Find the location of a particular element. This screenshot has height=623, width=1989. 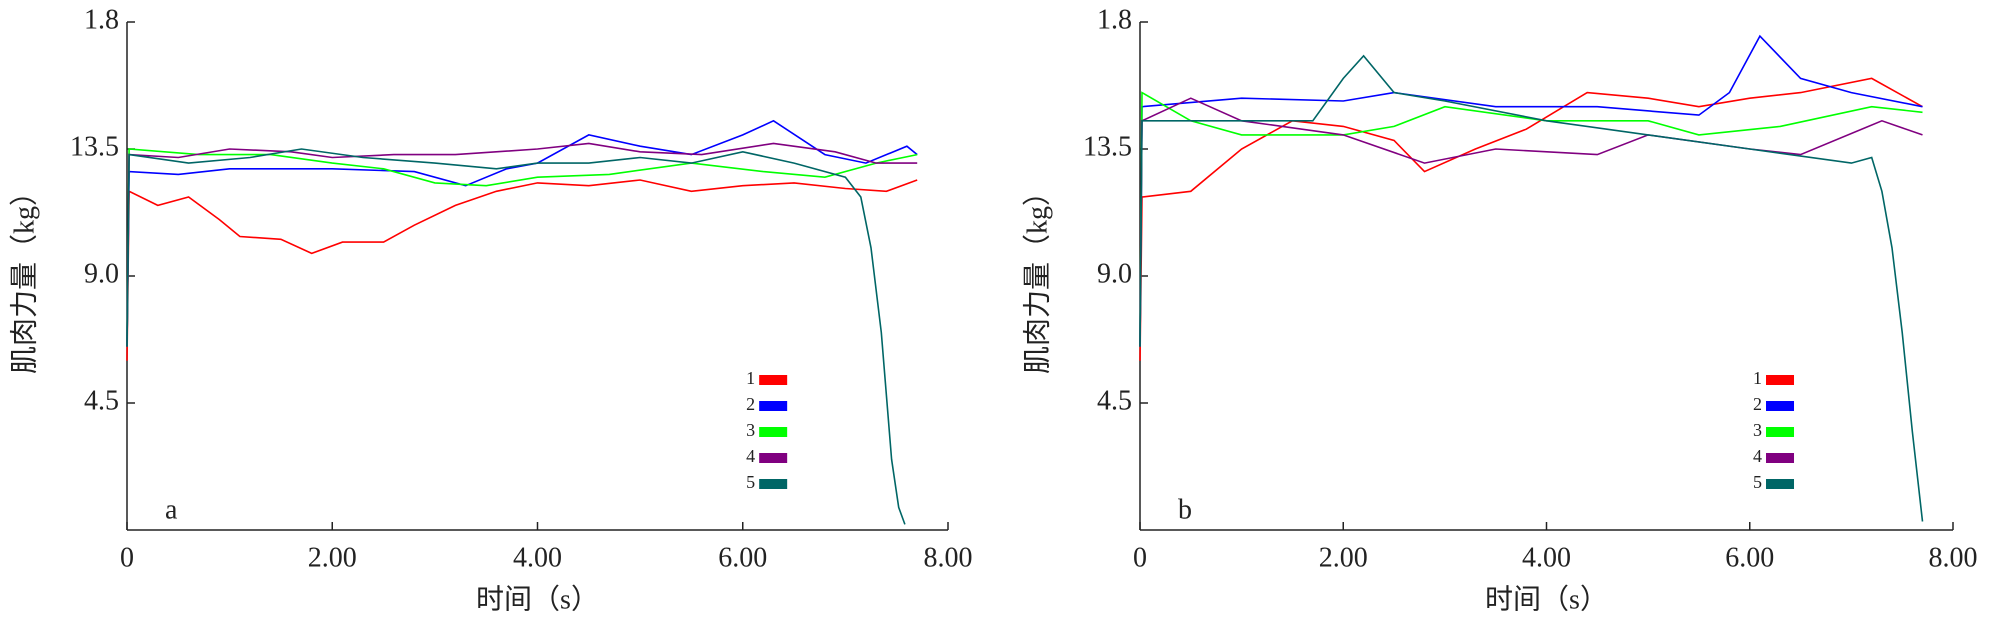

panel-label: a is located at coordinates (171, 509).